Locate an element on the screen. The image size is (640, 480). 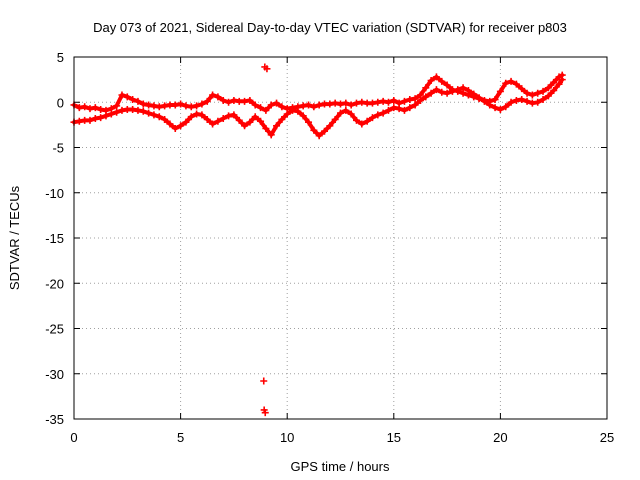
y-tick-label: -10 is located at coordinates (54, 193).